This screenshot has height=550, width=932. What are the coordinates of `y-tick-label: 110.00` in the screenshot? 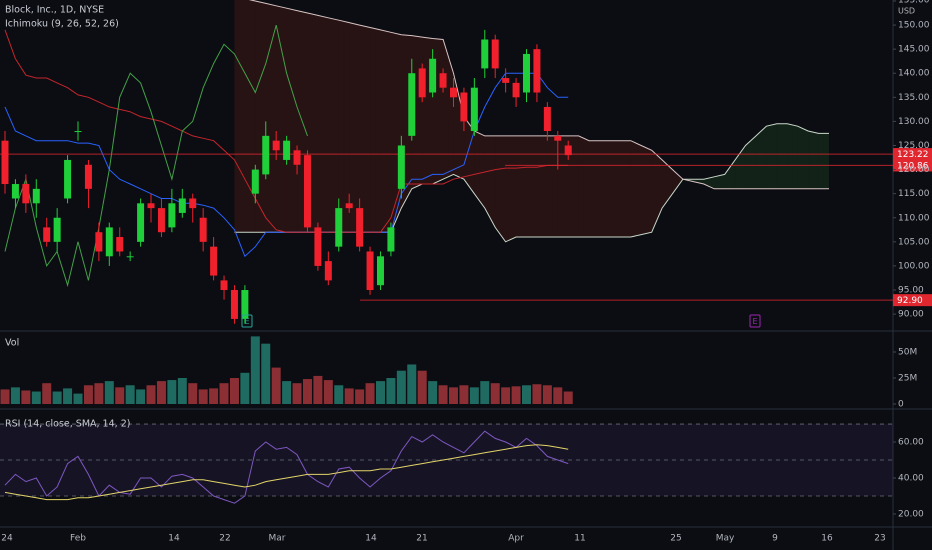 It's located at (914, 218).